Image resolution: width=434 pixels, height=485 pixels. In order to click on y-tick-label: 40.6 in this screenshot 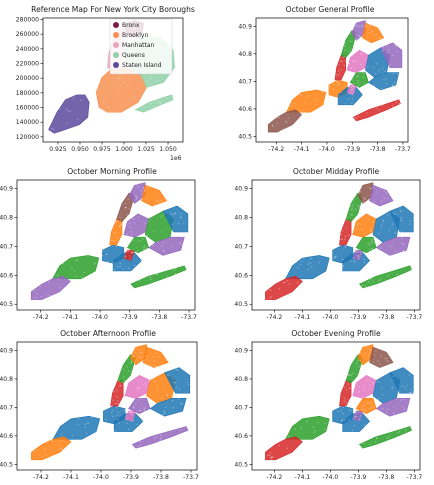, I will do `click(241, 275)`.